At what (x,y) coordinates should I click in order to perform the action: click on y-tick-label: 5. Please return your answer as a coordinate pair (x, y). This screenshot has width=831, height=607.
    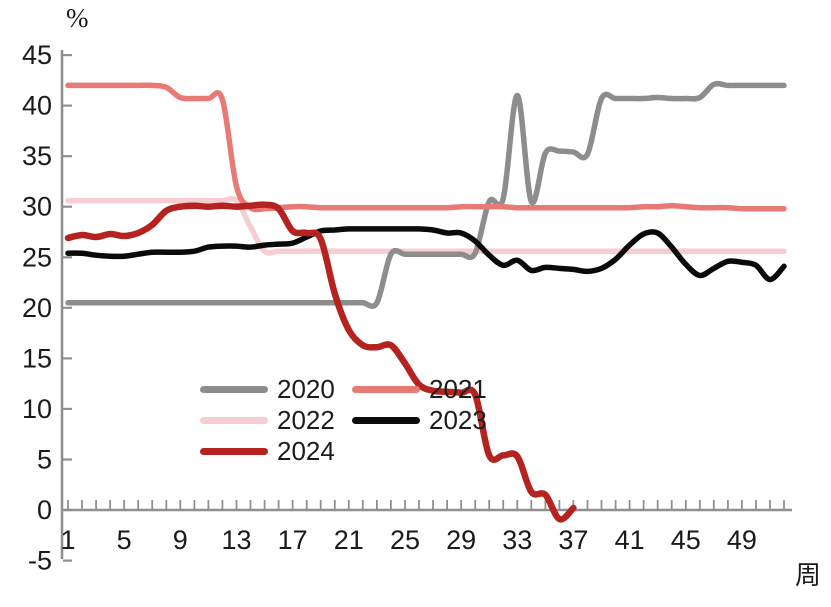
    Looking at the image, I should click on (44, 460).